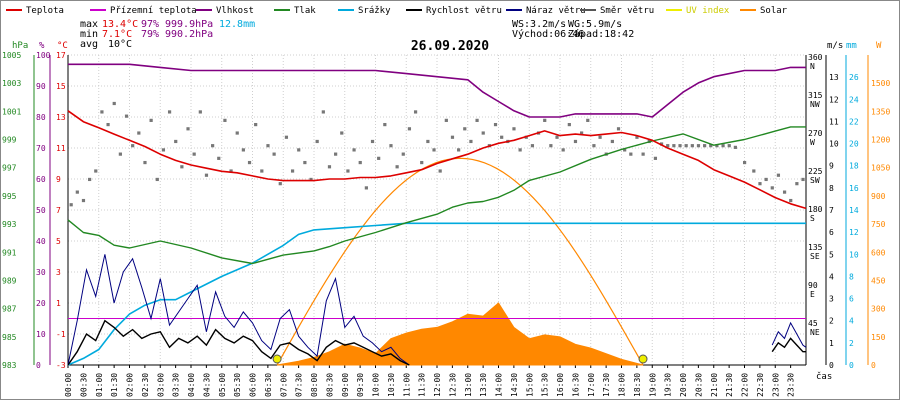 The height and width of the screenshot is (400, 900). Describe the element at coordinates (545, 385) in the screenshot. I see `tick-label-time: 15:30` at that location.